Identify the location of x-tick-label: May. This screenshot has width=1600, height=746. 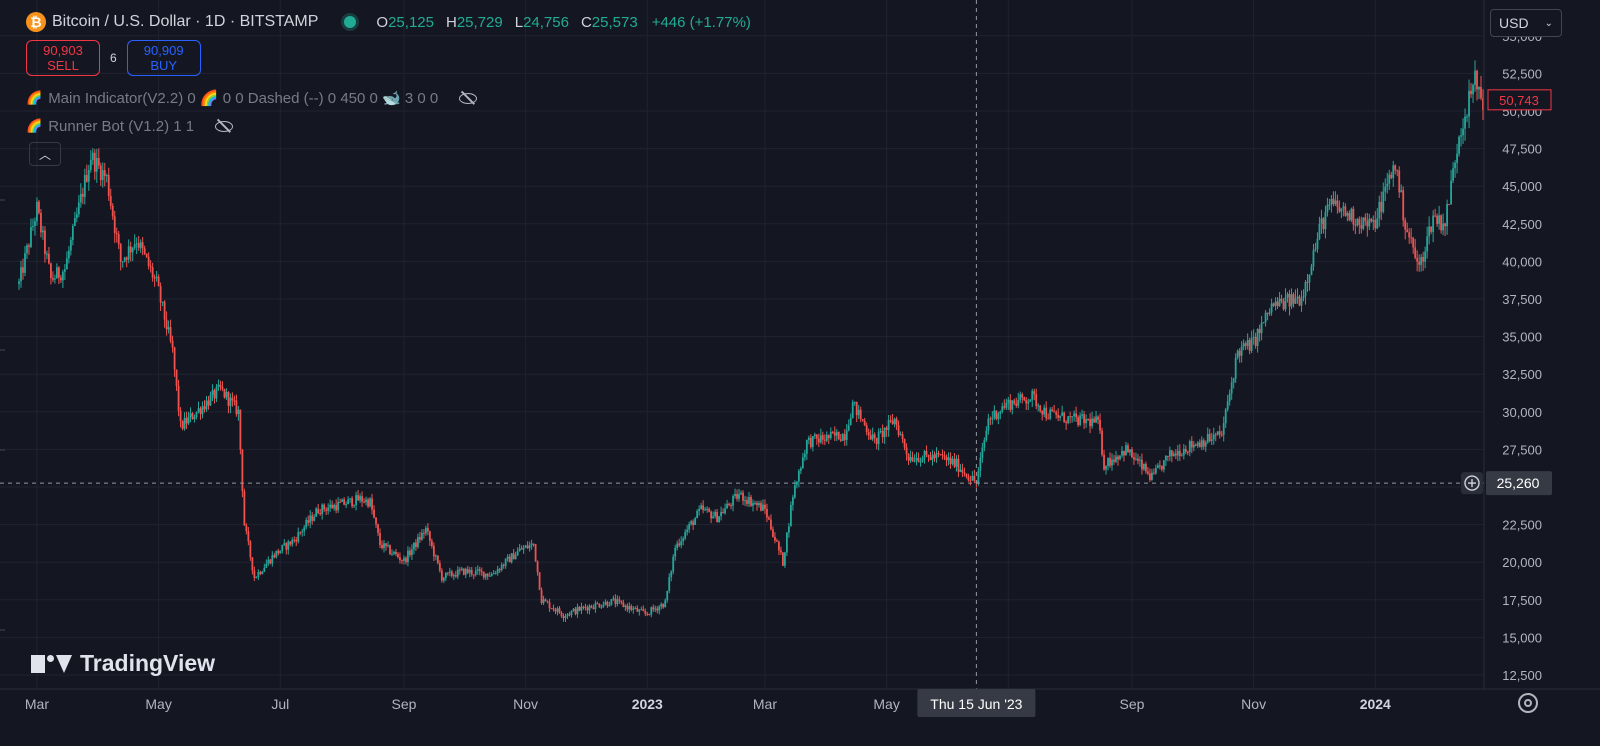
(158, 704).